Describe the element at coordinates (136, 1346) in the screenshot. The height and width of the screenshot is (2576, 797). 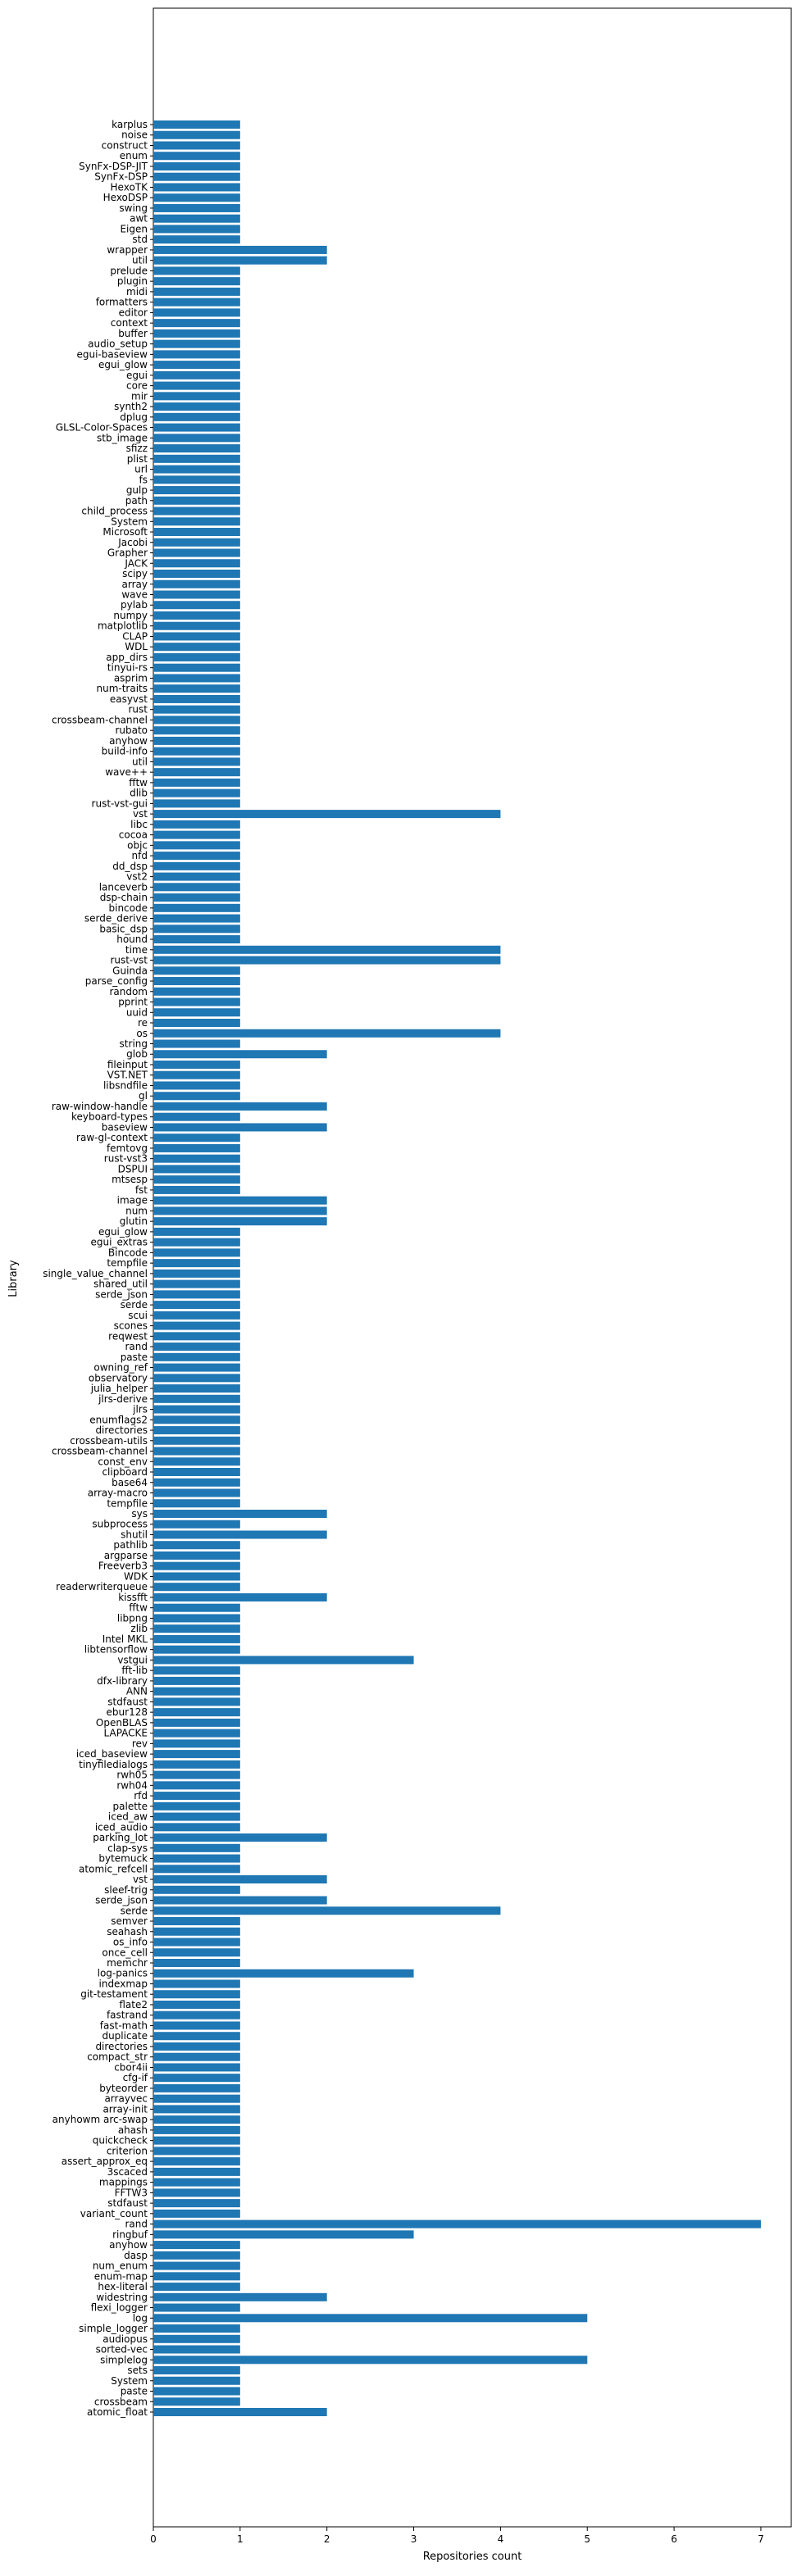
I see `y-tick-label: rand` at that location.